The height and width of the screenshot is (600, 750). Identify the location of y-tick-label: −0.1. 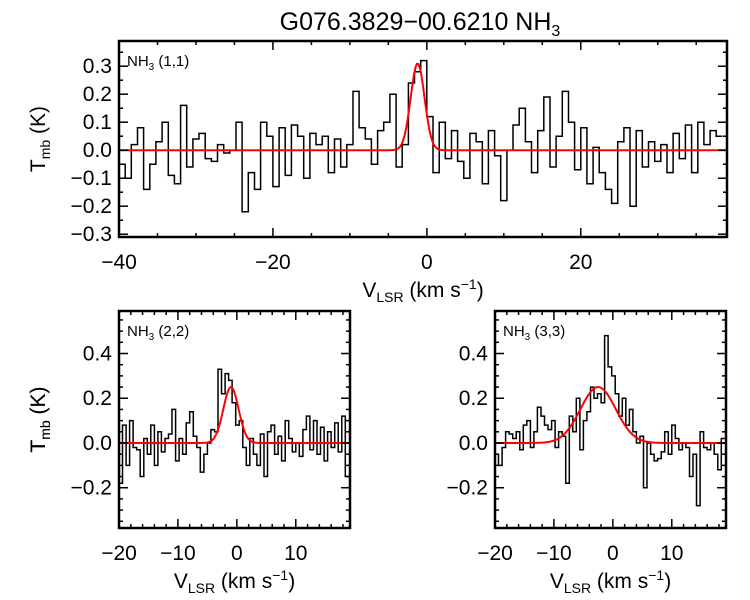
(91, 178).